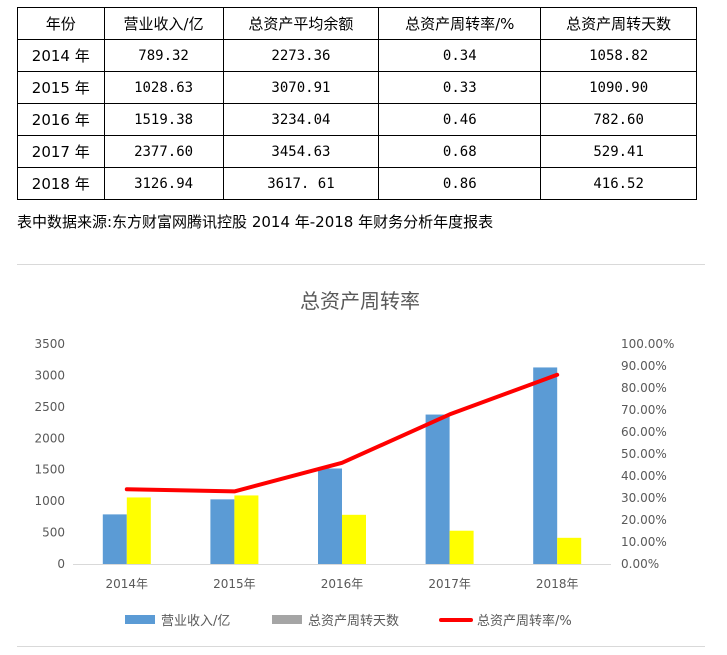 The image size is (727, 655). Describe the element at coordinates (640, 564) in the screenshot. I see `y2-axis-tick-label: 0.00%` at that location.